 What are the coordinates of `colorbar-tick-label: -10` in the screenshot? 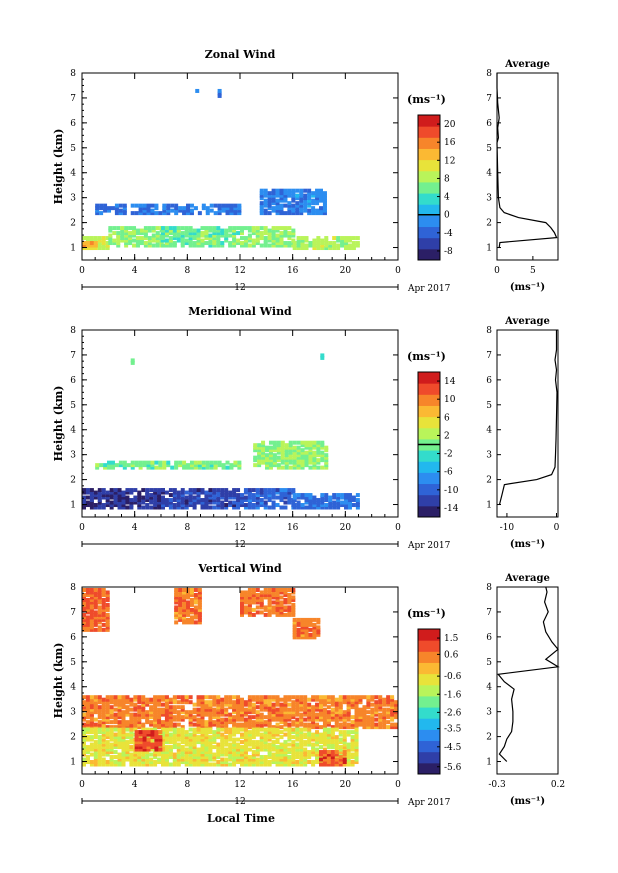 It's located at (451, 491).